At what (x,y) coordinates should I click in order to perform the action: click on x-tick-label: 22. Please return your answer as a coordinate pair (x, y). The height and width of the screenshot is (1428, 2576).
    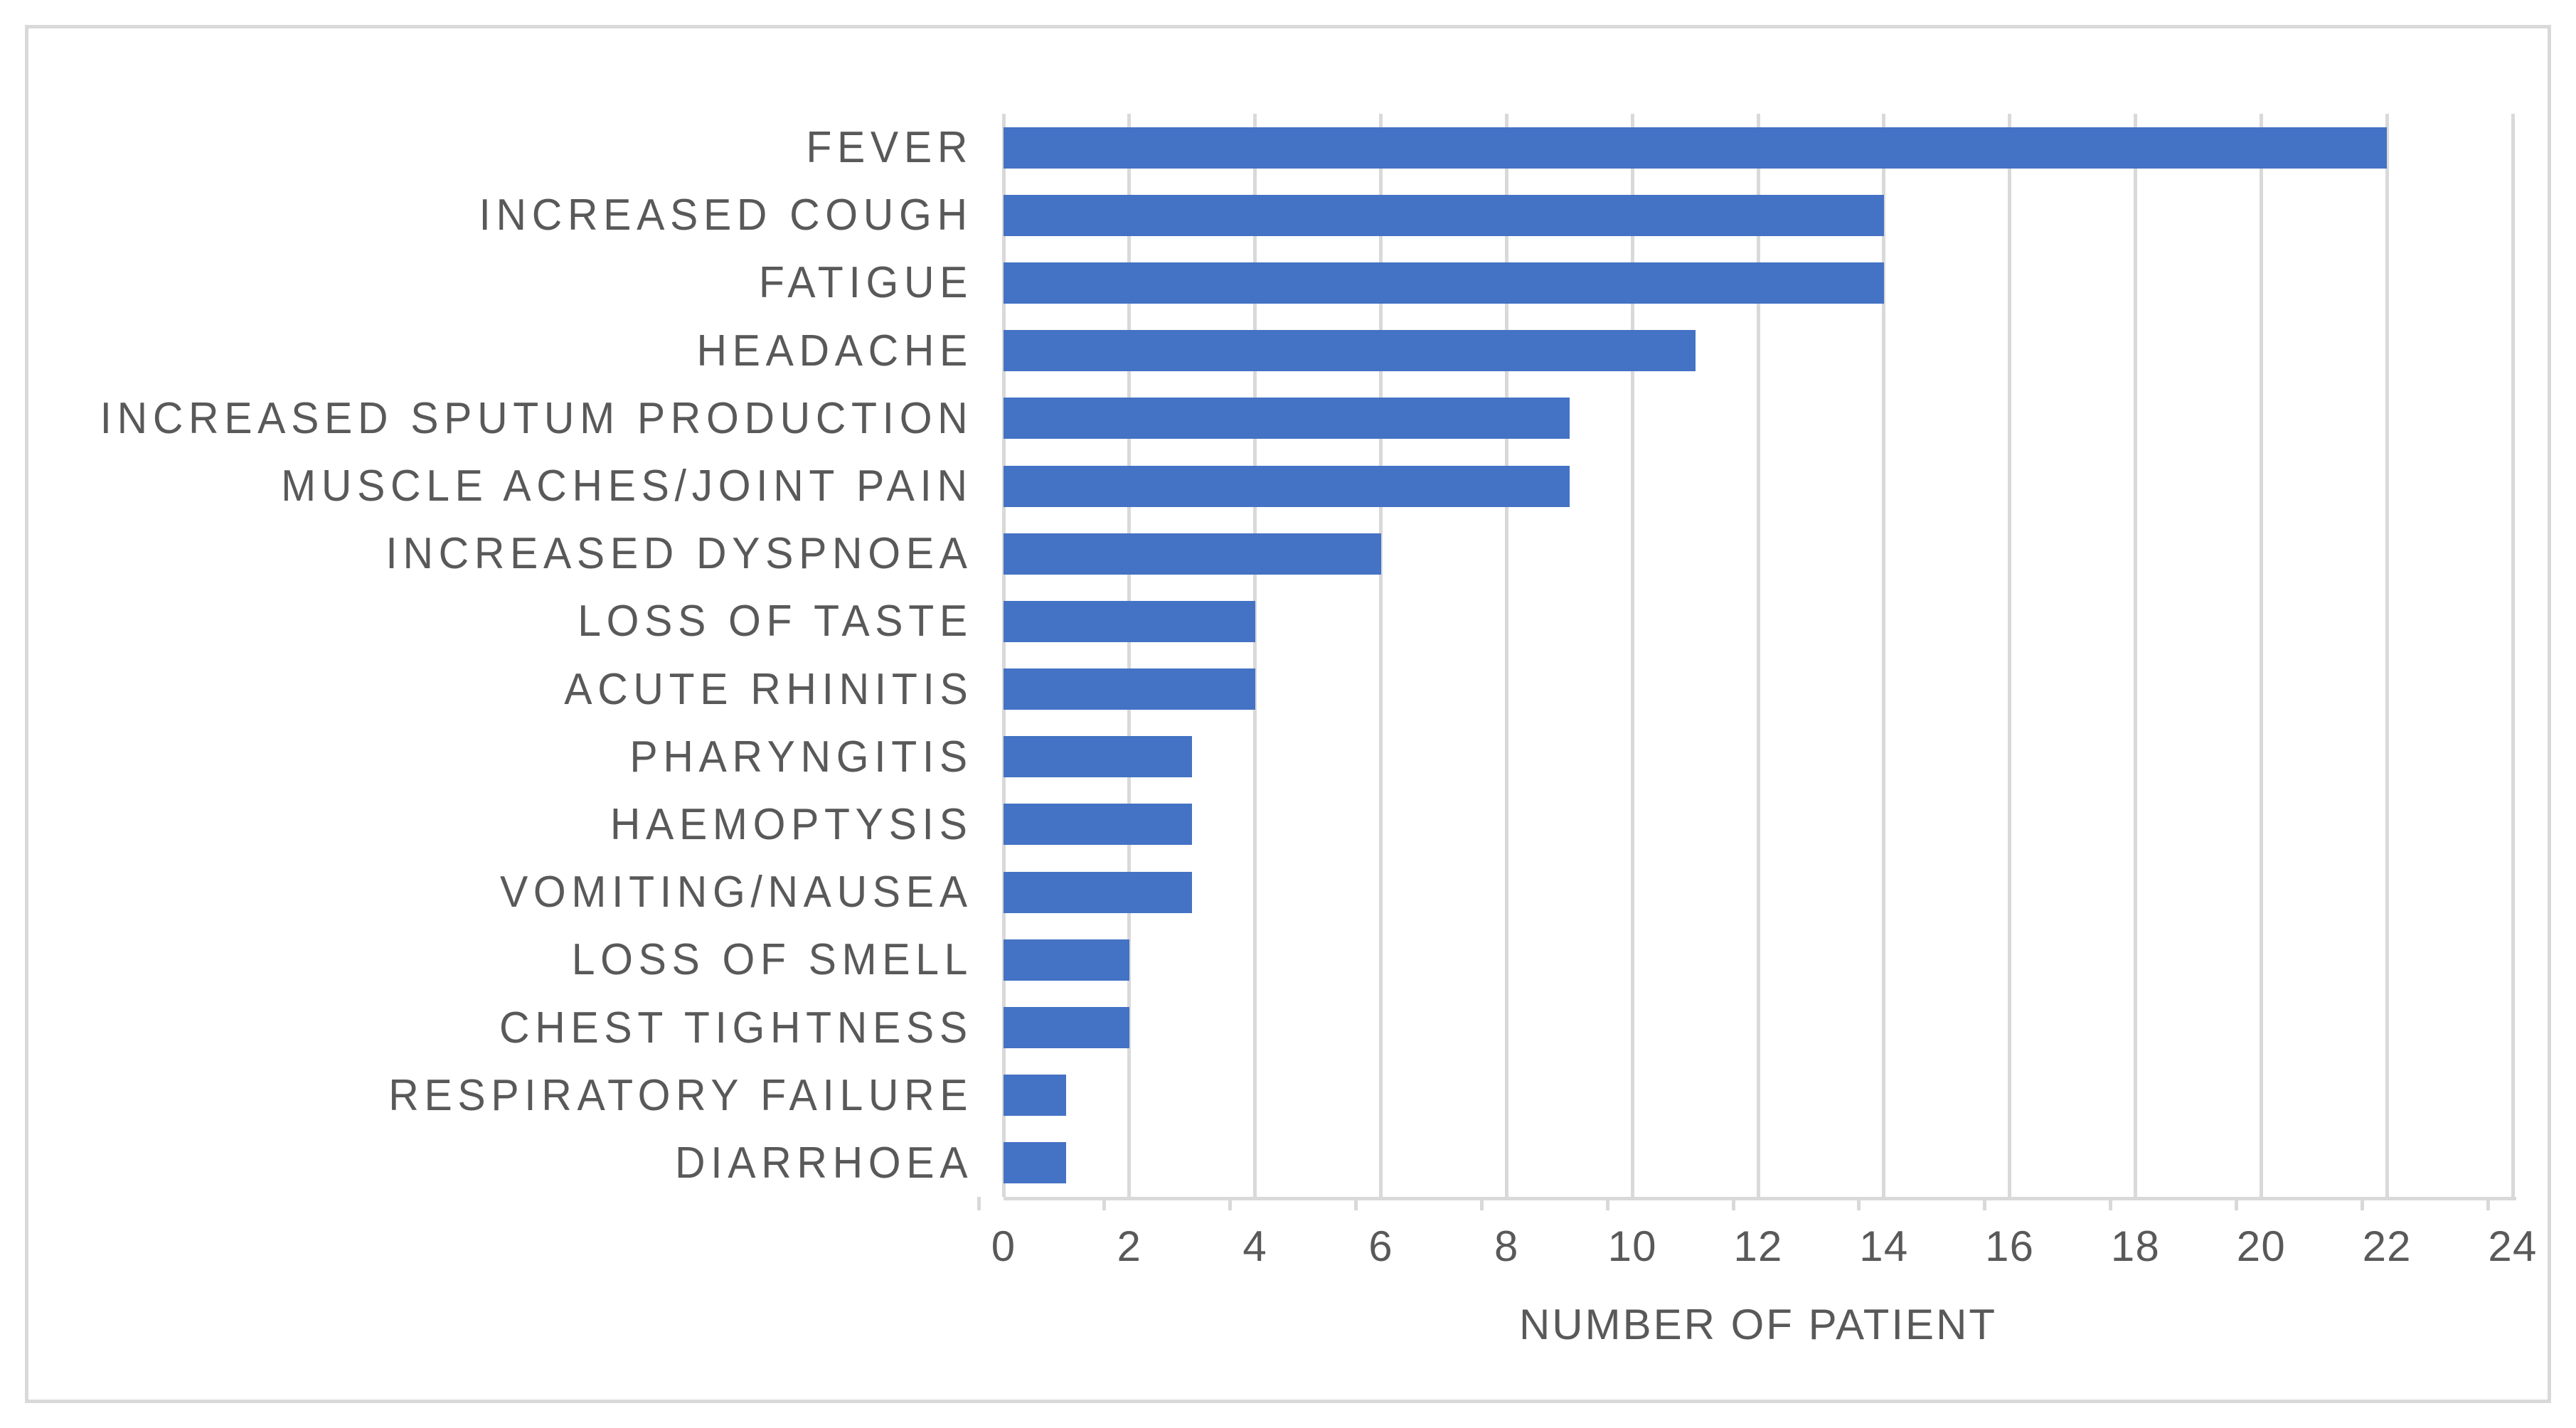
    Looking at the image, I should click on (2387, 1246).